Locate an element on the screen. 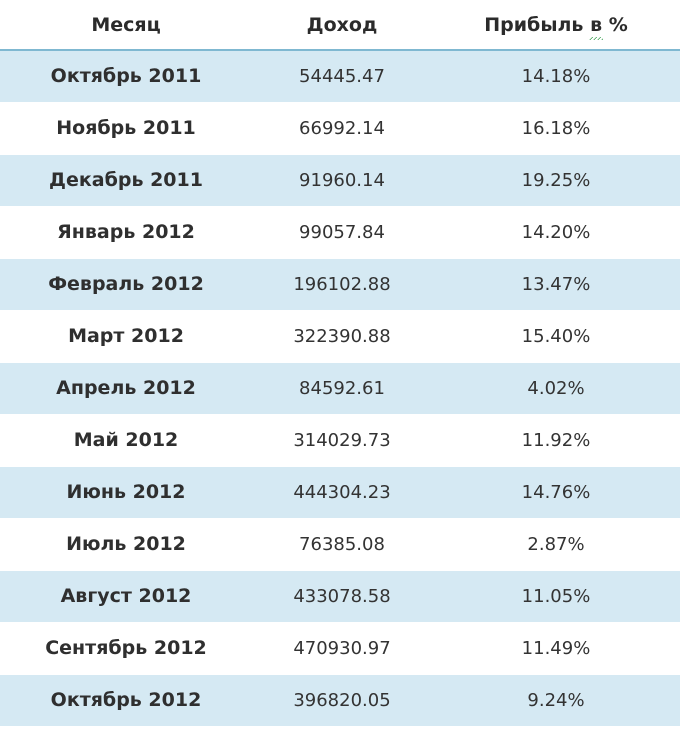 The image size is (680, 739). table-row: Апрель 2012 84592.61 4.02% is located at coordinates (340, 387).